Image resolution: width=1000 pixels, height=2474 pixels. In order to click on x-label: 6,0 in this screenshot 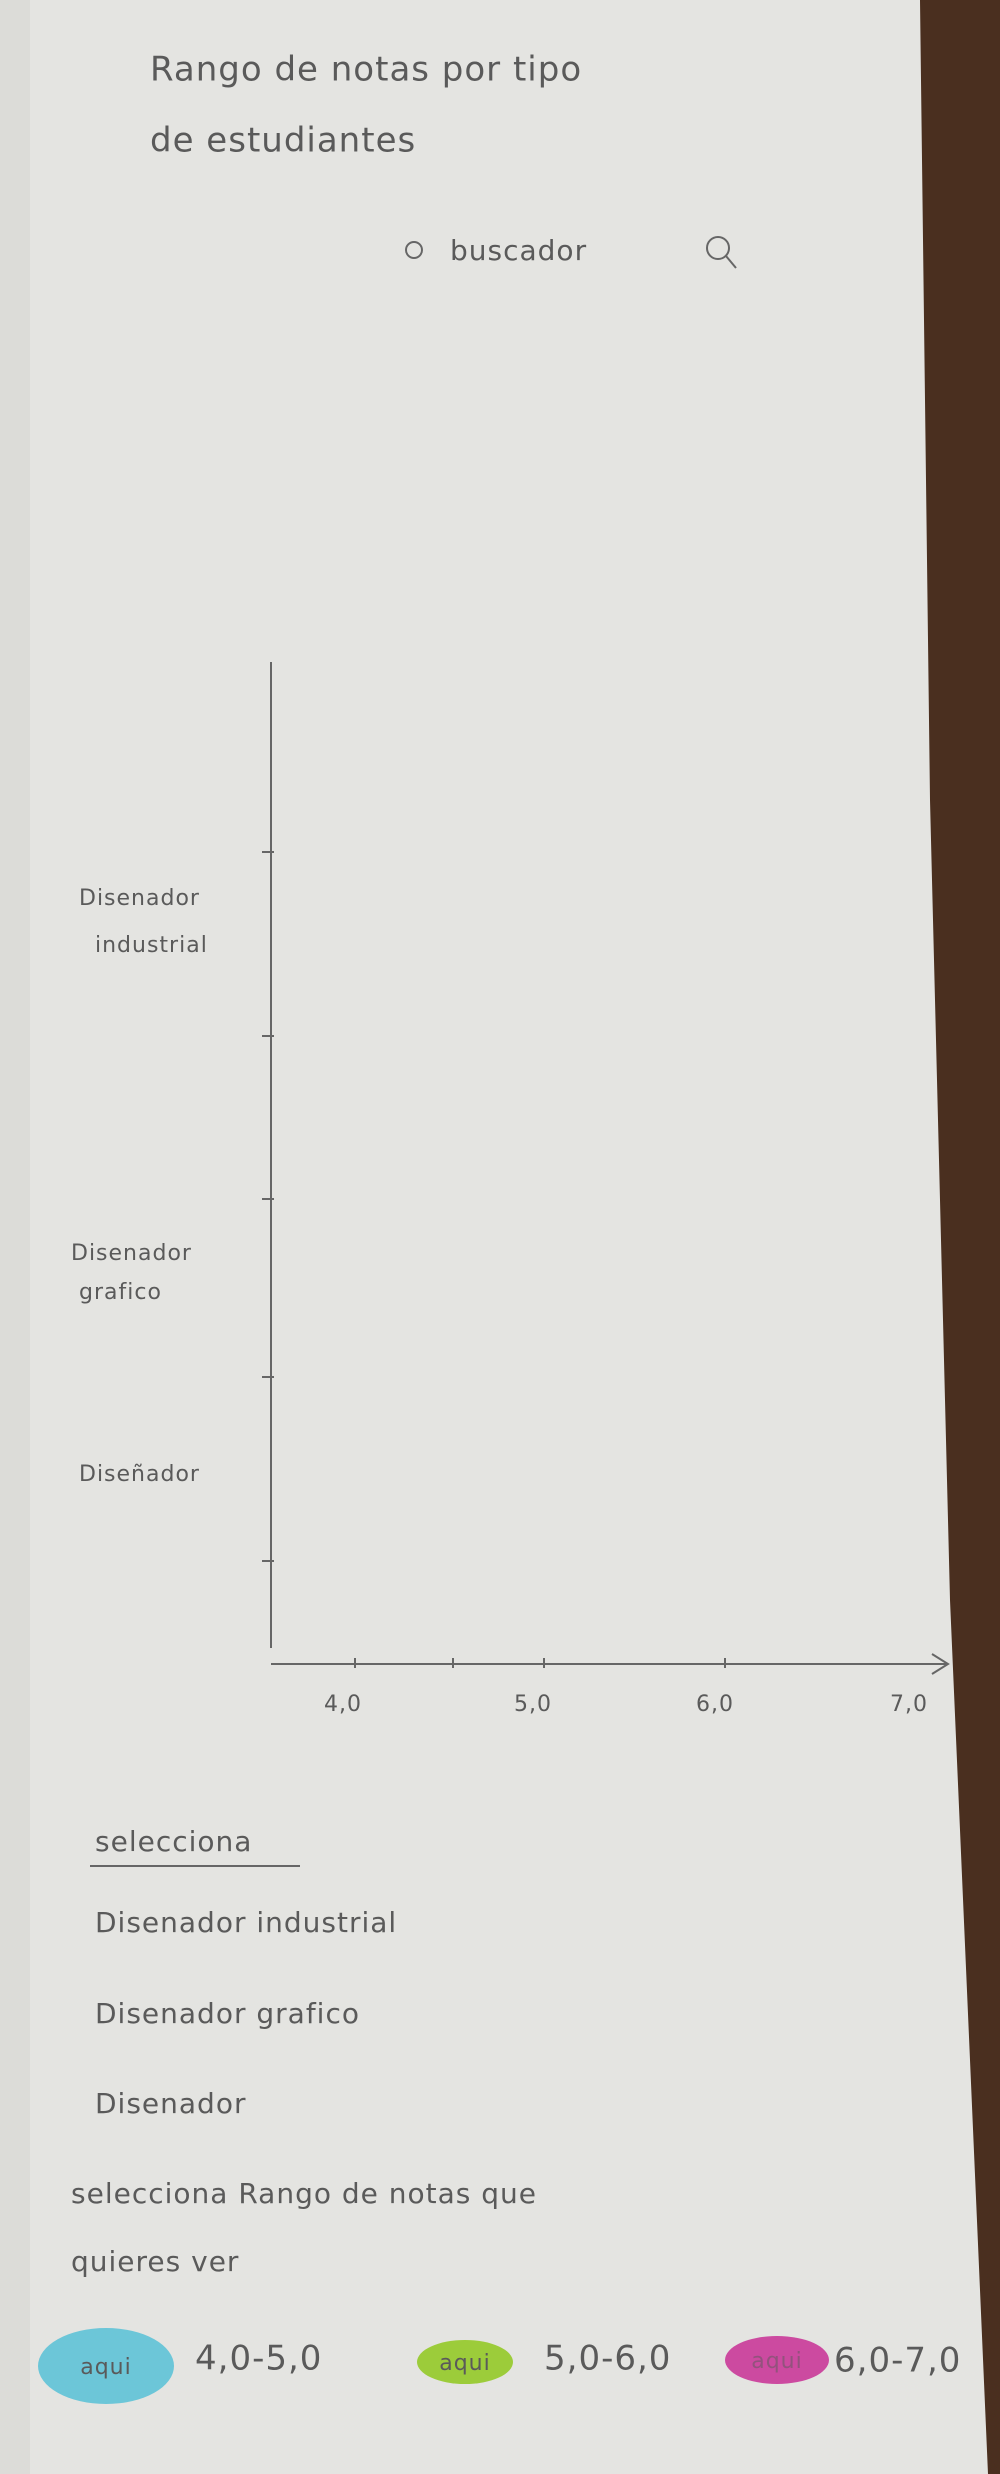, I will do `click(715, 1704)`.